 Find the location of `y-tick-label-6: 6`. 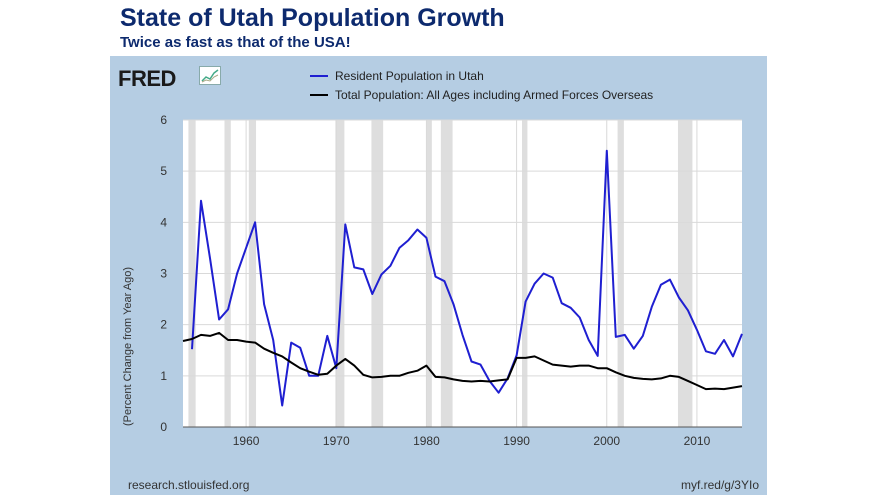

y-tick-label-6: 6 is located at coordinates (163, 120).